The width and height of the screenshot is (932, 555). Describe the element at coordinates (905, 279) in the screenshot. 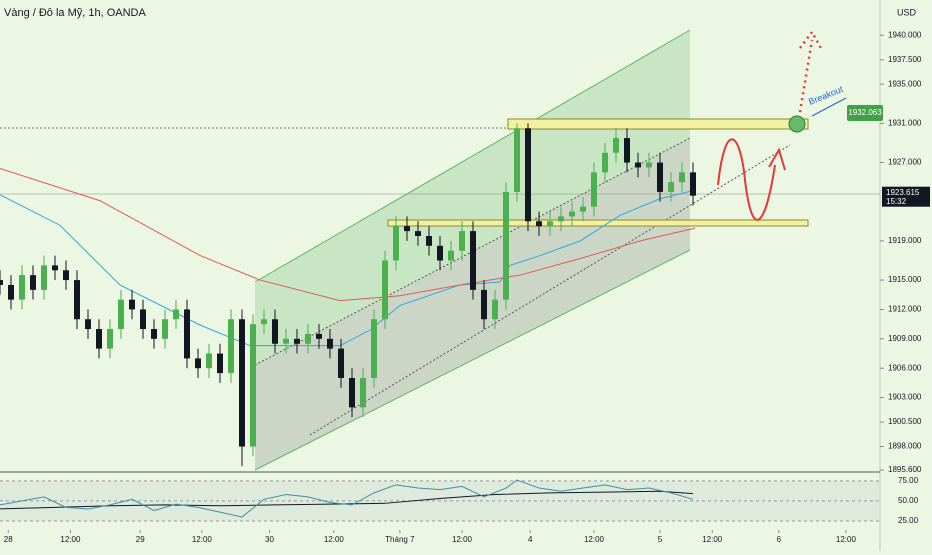

I see `y-tick-label: 1915.000` at that location.